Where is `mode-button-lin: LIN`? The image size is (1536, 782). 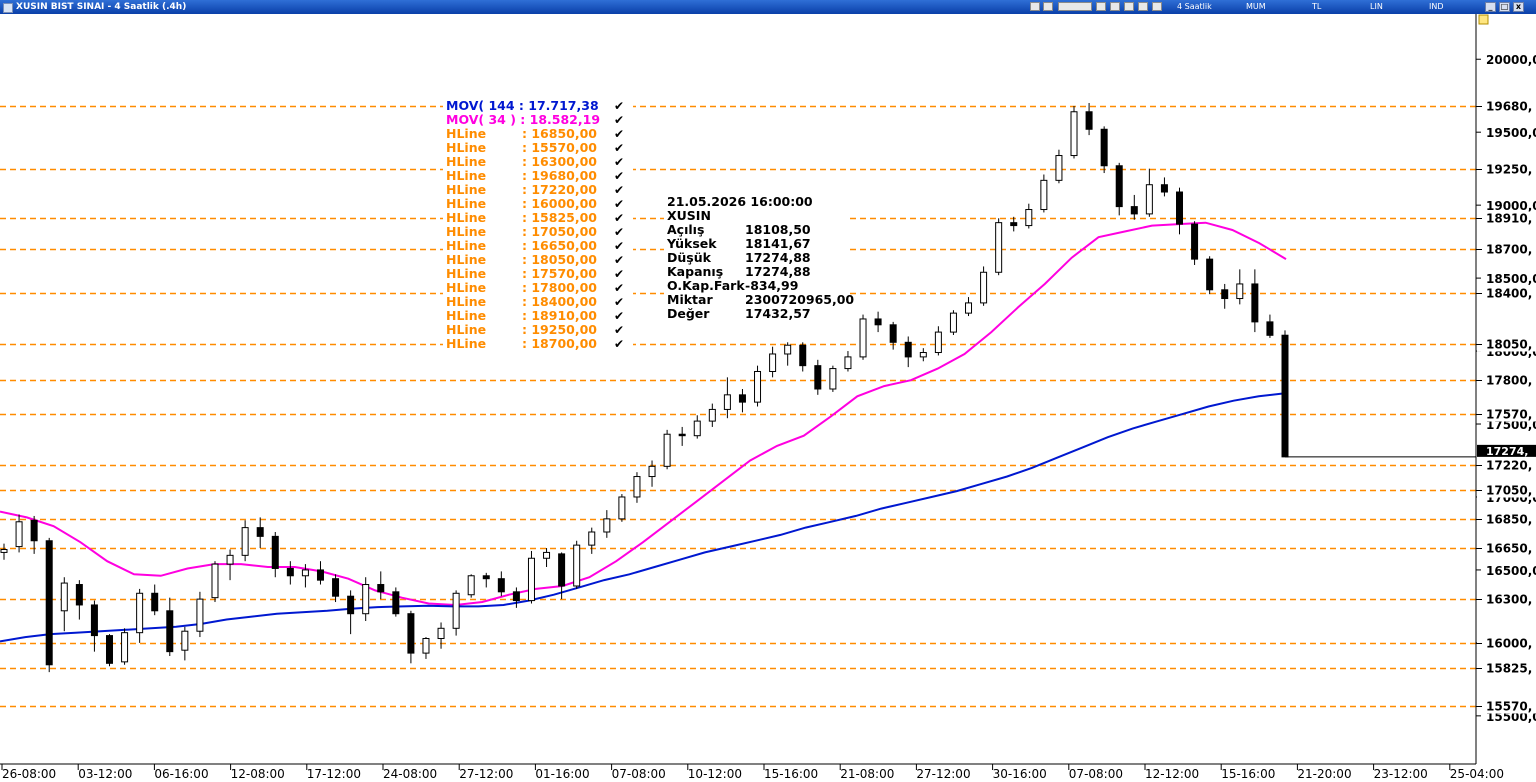 mode-button-lin: LIN is located at coordinates (1376, 6).